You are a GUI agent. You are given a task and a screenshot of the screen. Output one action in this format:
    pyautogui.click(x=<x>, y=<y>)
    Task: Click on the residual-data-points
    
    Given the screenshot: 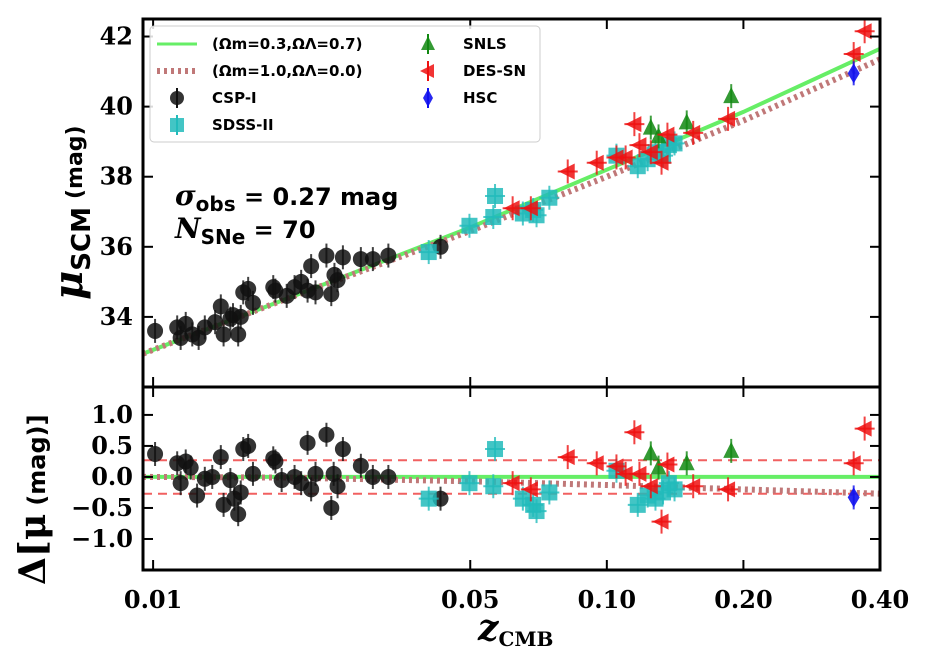 What is the action you would take?
    pyautogui.click(x=511, y=475)
    